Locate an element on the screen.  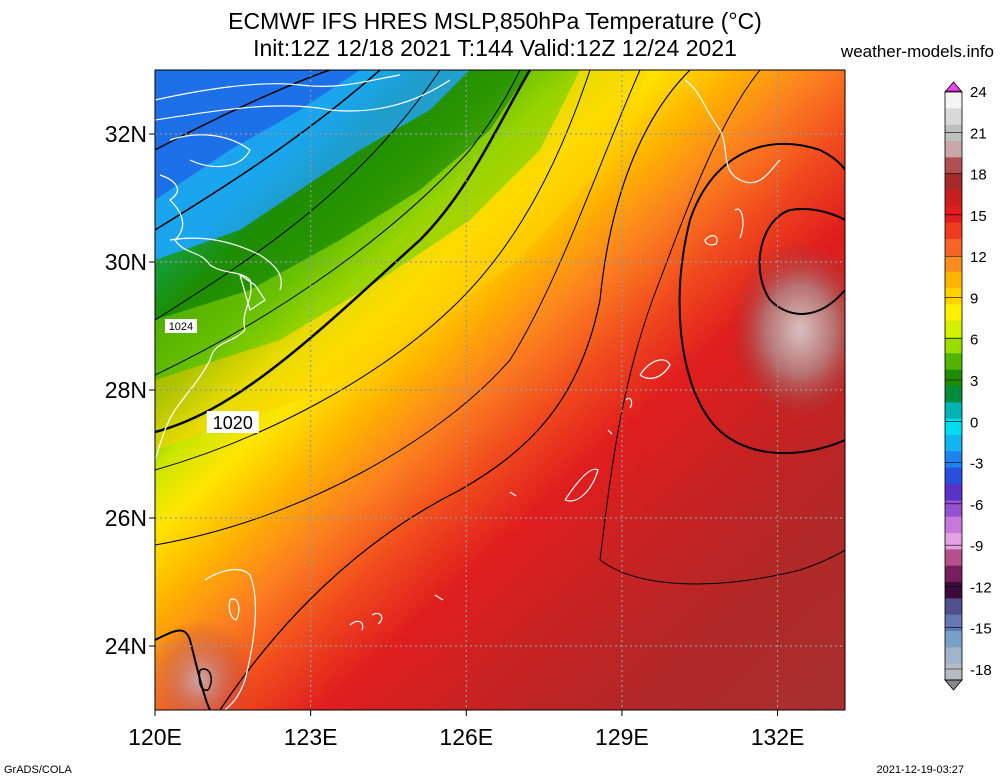
colorbar-frame is located at coordinates (953, 386).